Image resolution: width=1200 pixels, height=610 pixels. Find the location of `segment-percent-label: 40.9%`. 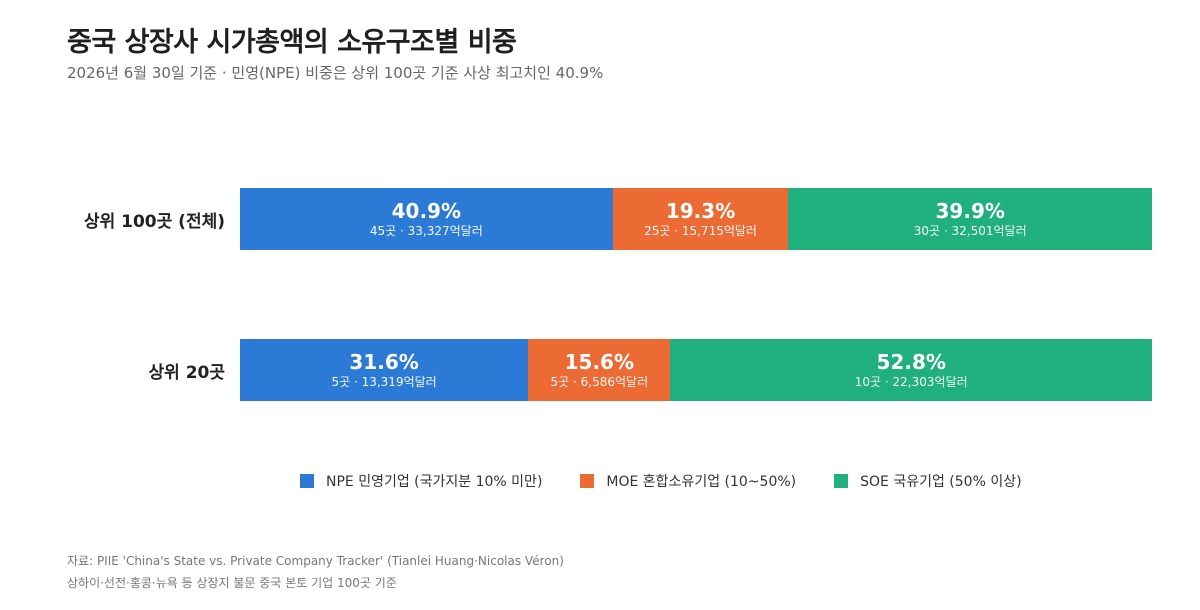

segment-percent-label: 40.9% is located at coordinates (426, 211).